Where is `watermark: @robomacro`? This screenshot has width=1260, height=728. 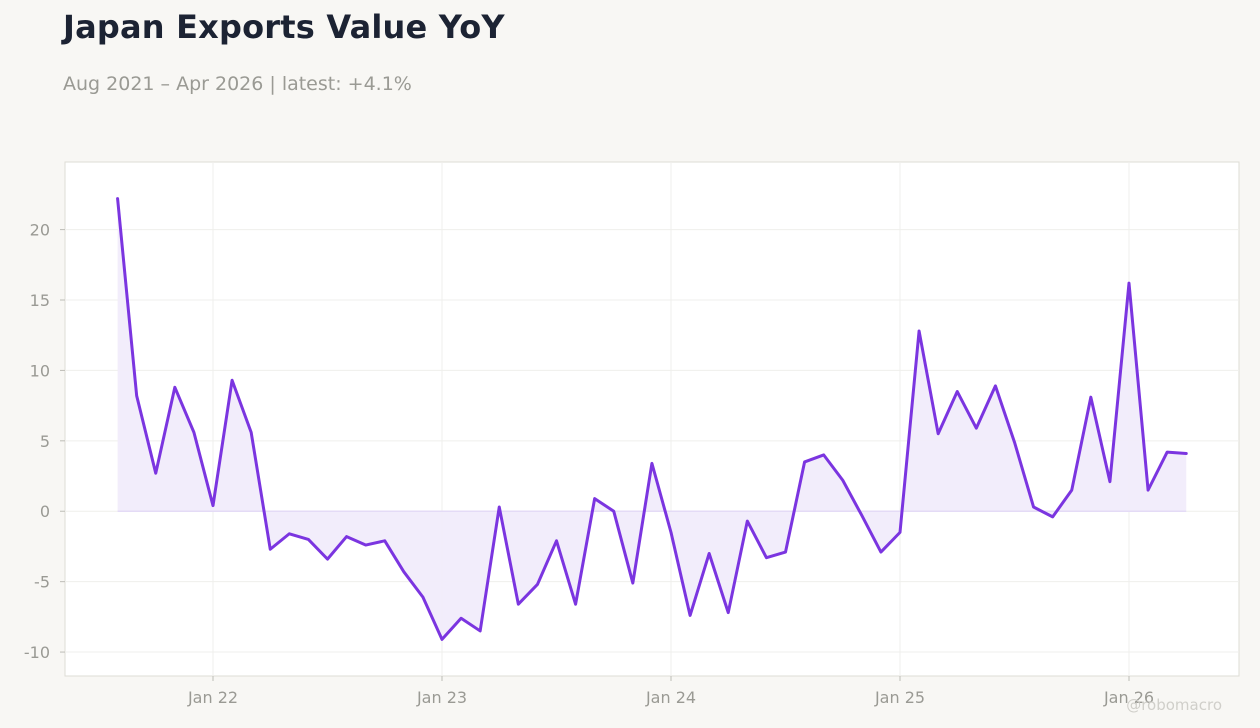 watermark: @robomacro is located at coordinates (1174, 705).